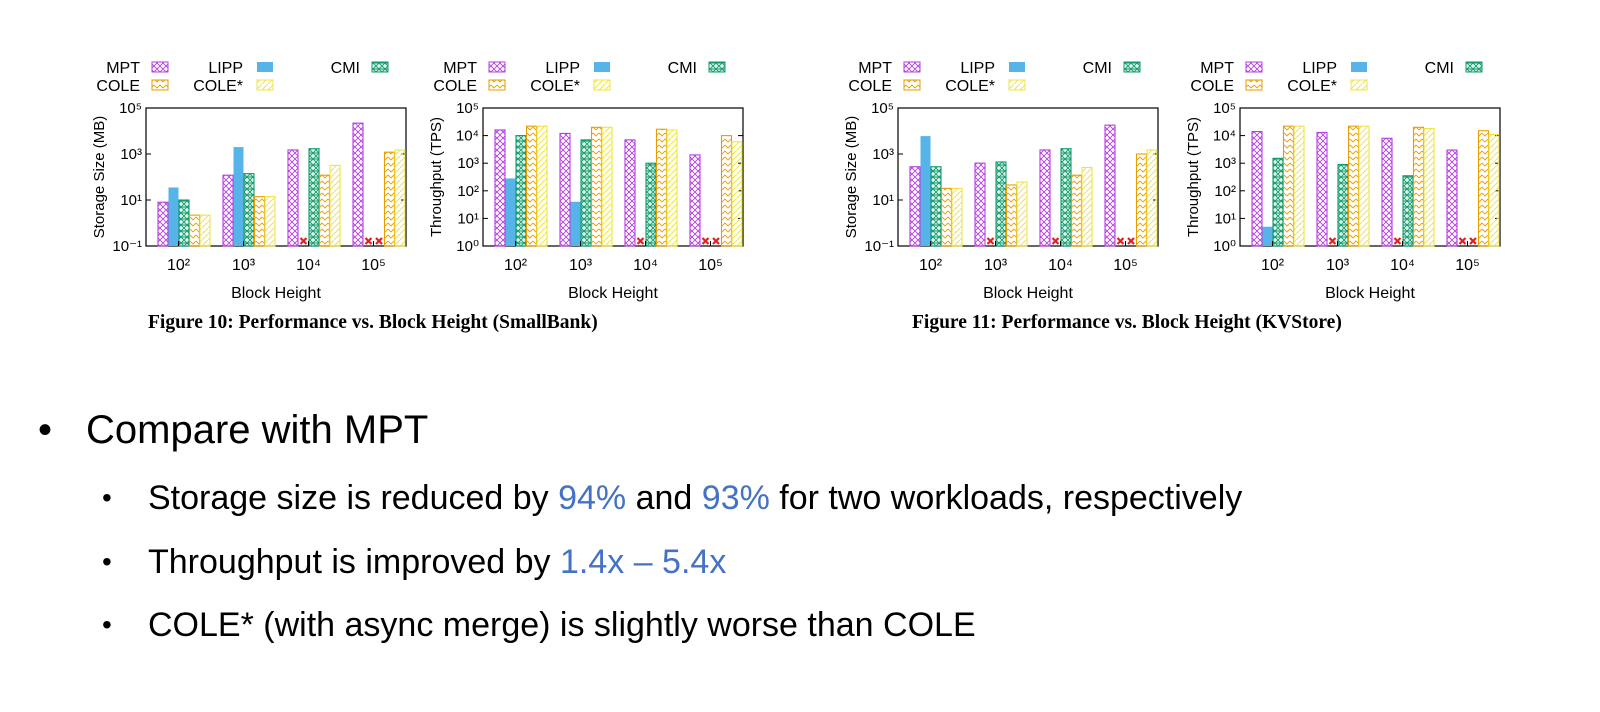 The image size is (1600, 712). Describe the element at coordinates (1006, 498) in the screenshot. I see `bullet-storage-tail: for two workloads, respectively` at that location.